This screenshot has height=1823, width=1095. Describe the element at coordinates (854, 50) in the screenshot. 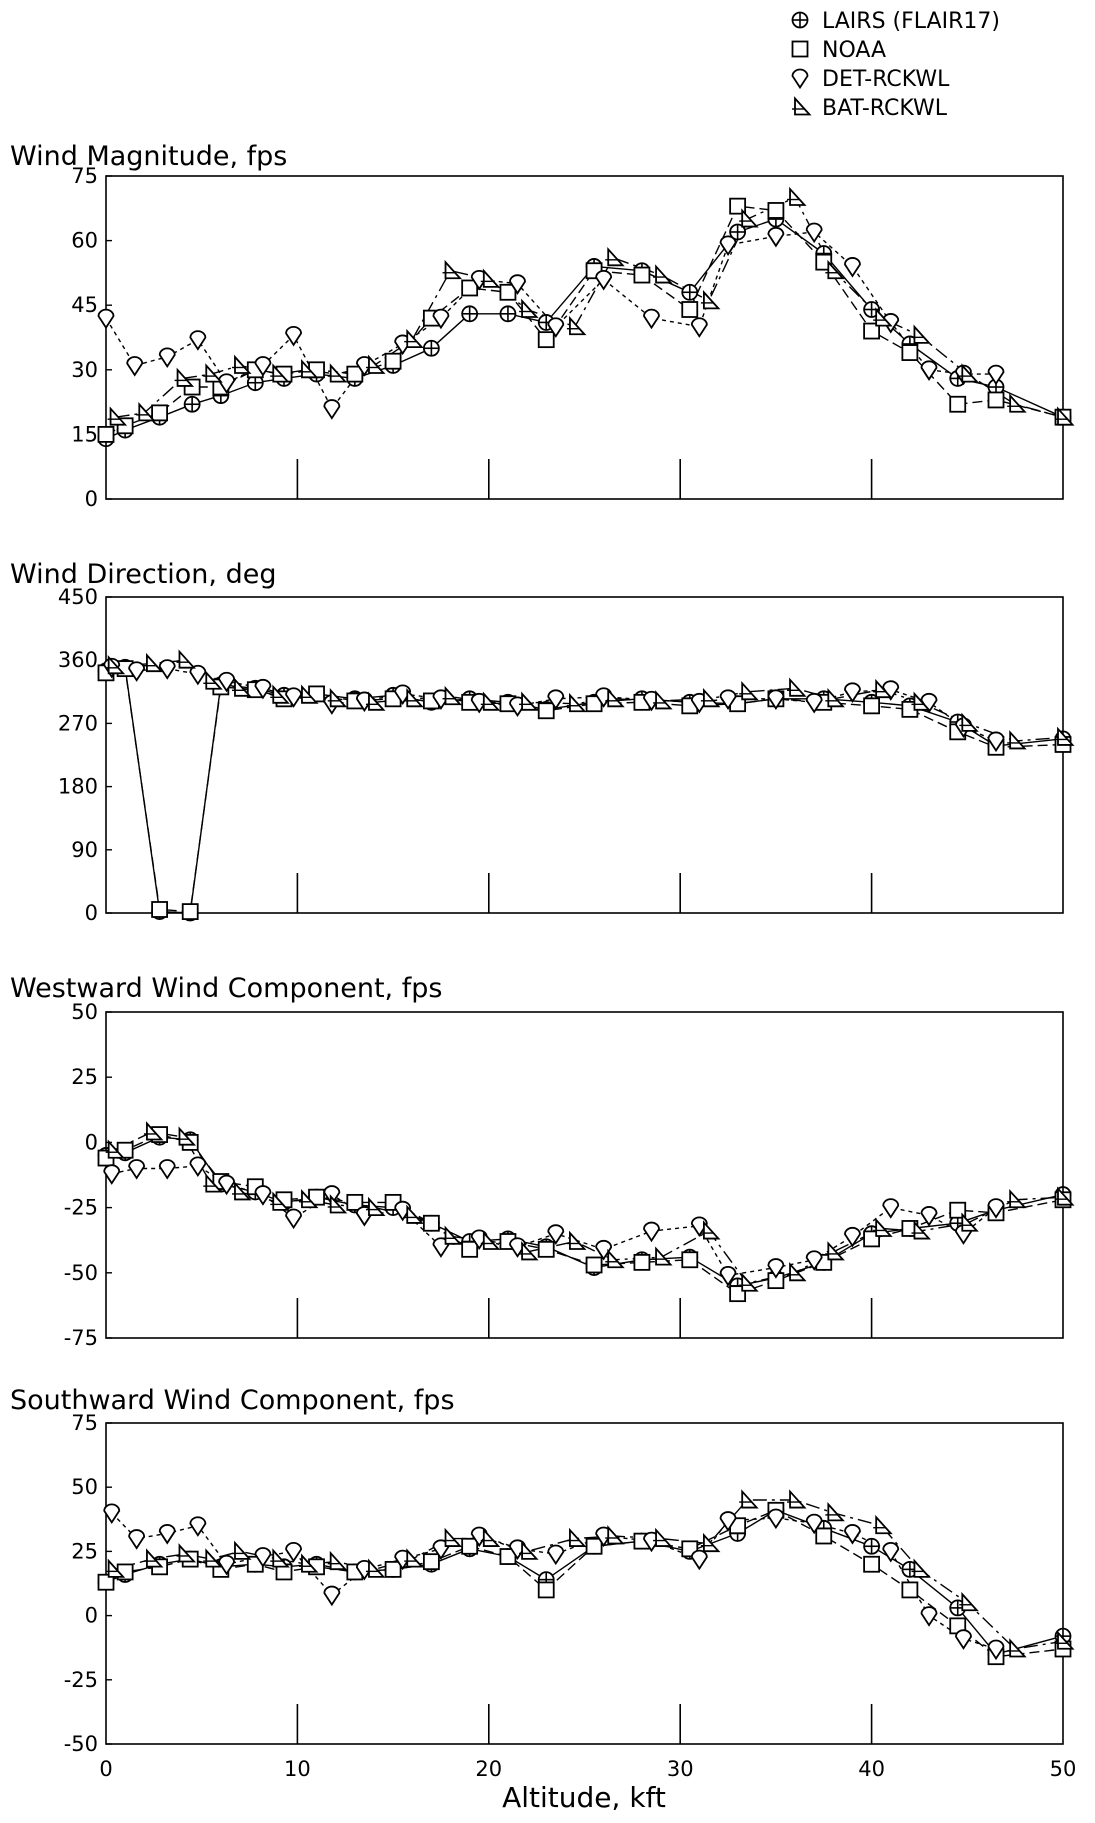

I see `legend-label: NOAA` at that location.